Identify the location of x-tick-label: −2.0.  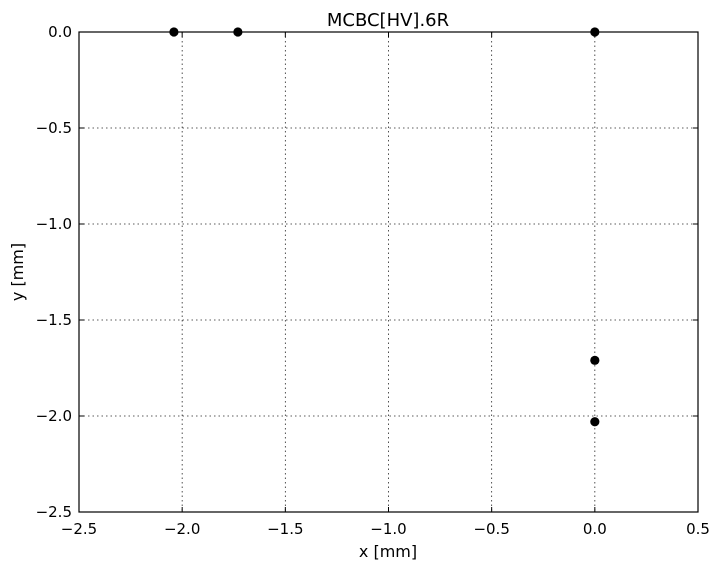
(182, 529).